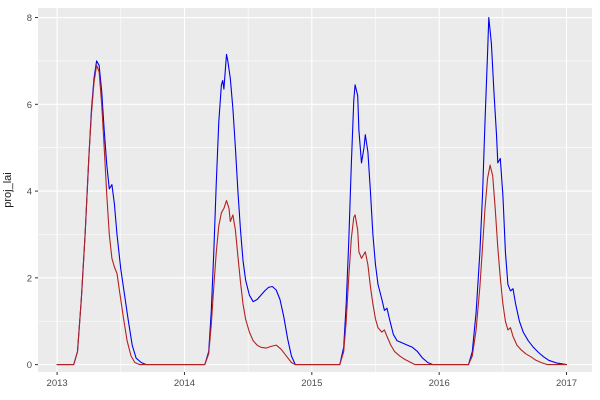 The width and height of the screenshot is (600, 400). Describe the element at coordinates (29, 365) in the screenshot. I see `y-tick-label: 0` at that location.